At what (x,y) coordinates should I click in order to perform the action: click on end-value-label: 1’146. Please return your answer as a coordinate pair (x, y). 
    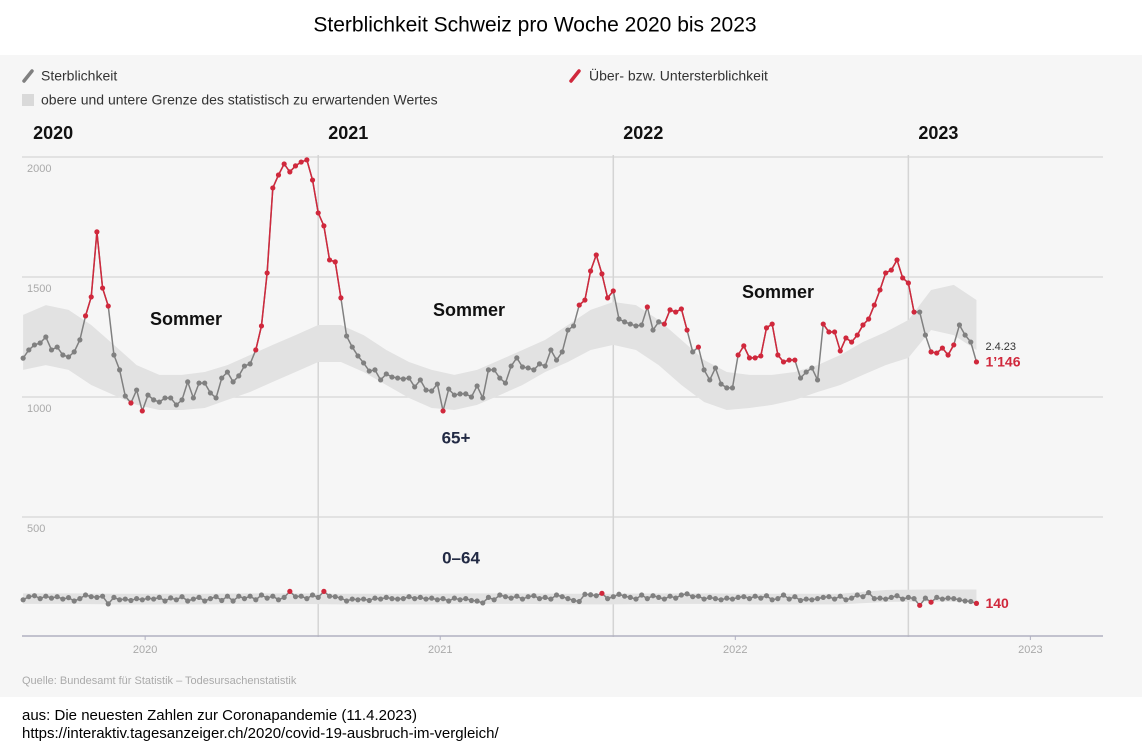
    Looking at the image, I should click on (1002, 362).